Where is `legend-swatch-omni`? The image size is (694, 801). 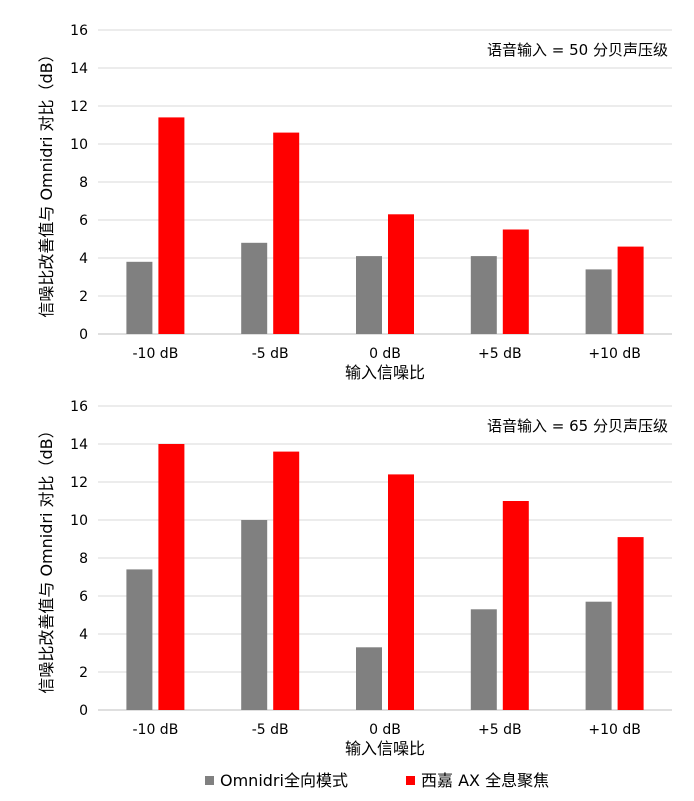
legend-swatch-omni is located at coordinates (209, 780).